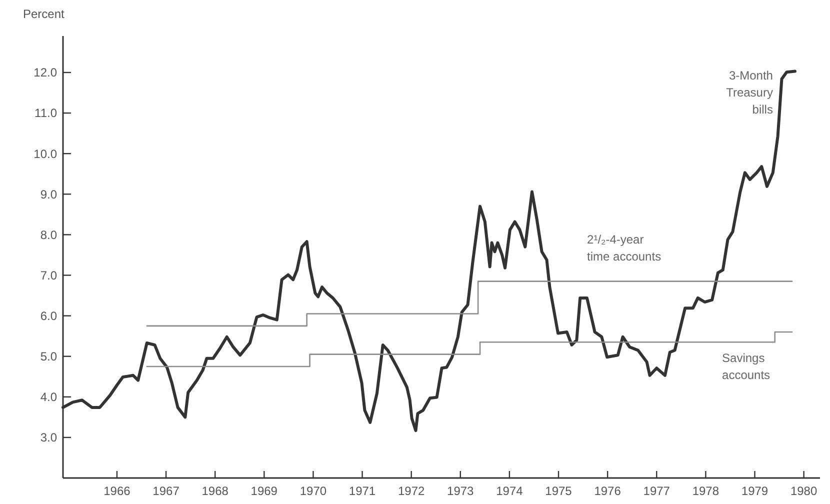 This screenshot has width=830, height=504. Describe the element at coordinates (49, 437) in the screenshot. I see `y-tick-label: 3.0` at that location.